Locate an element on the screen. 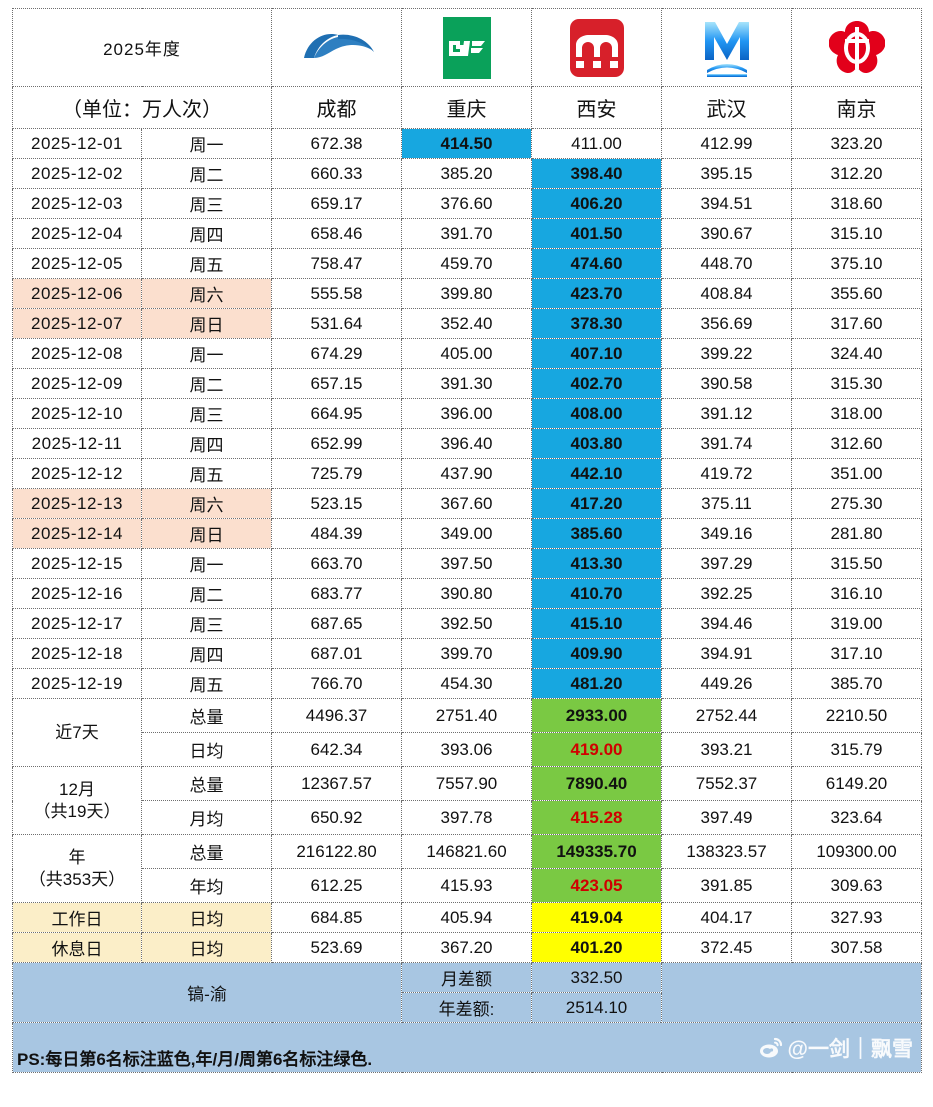 The image size is (933, 1107). summary-value-重庆: 146821.60 is located at coordinates (467, 851).